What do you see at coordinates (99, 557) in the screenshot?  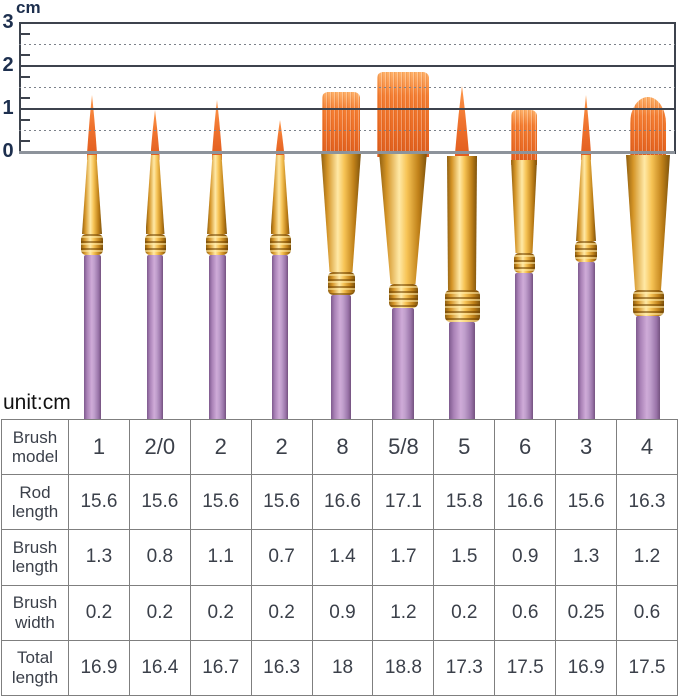 I see `cell-brush-length-1: 1.3` at bounding box center [99, 557].